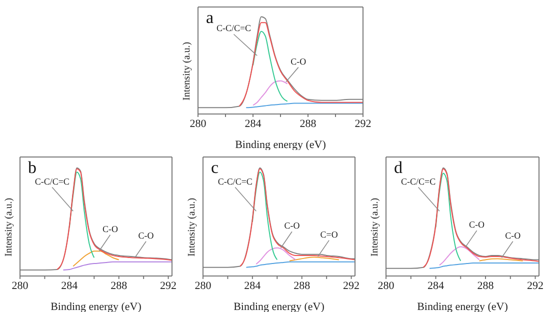 Image resolution: width=550 pixels, height=312 pixels. What do you see at coordinates (215, 168) in the screenshot?
I see `chart-title: c` at bounding box center [215, 168].